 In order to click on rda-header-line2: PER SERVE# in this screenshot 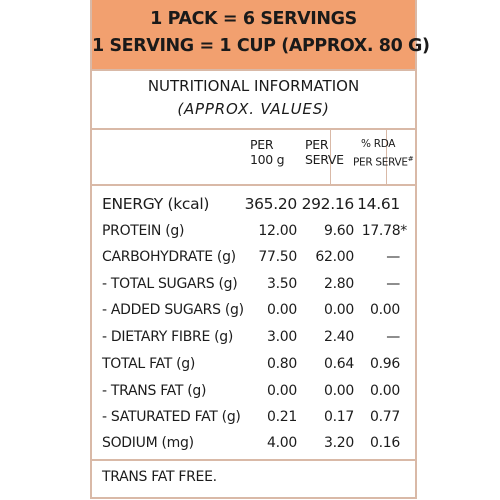, I will do `click(383, 161)`.